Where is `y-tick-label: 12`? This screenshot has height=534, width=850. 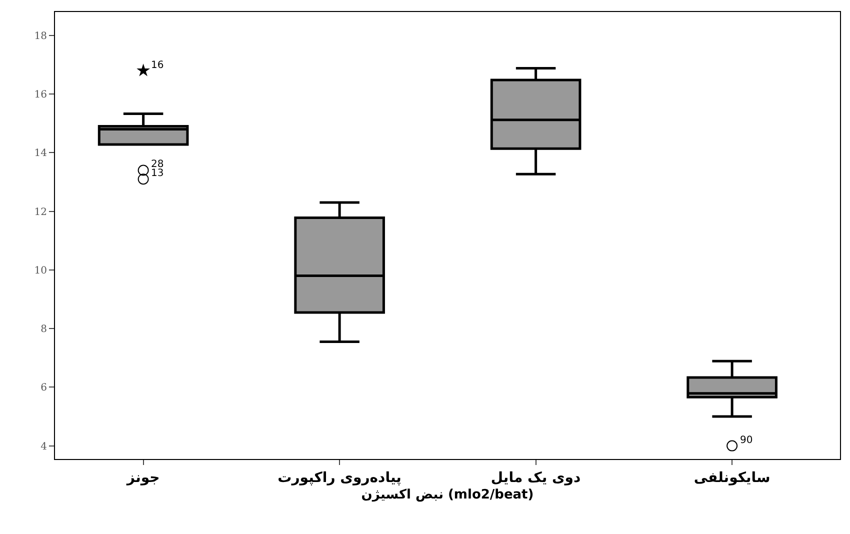 y-tick-label: 12 is located at coordinates (40, 212).